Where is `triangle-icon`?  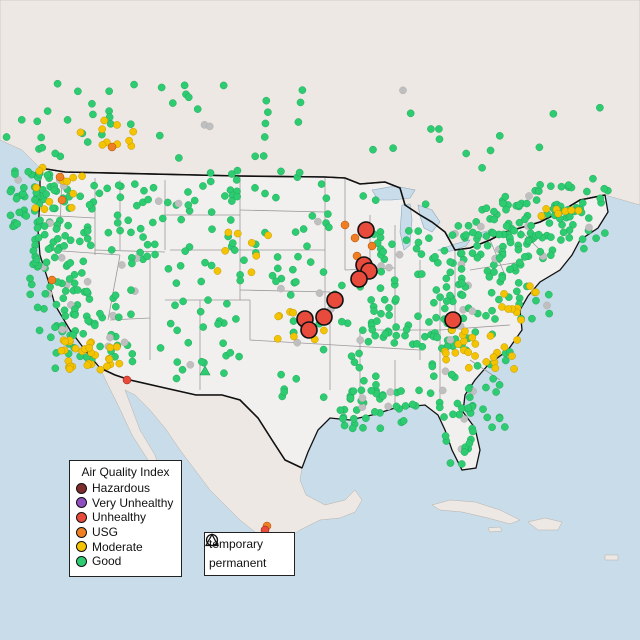 triangle-icon is located at coordinates (212, 540).